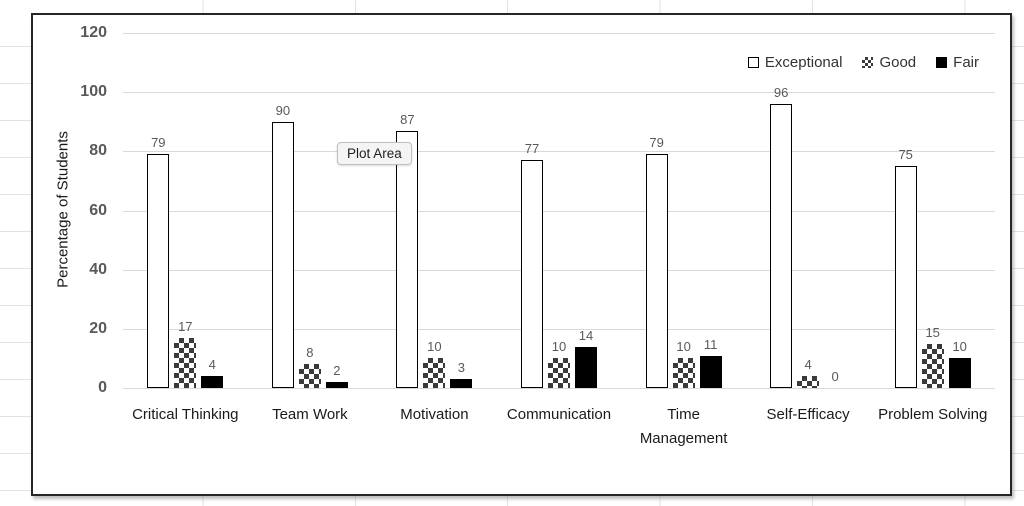  I want to click on y-tick-label: 40, so click(98, 269).